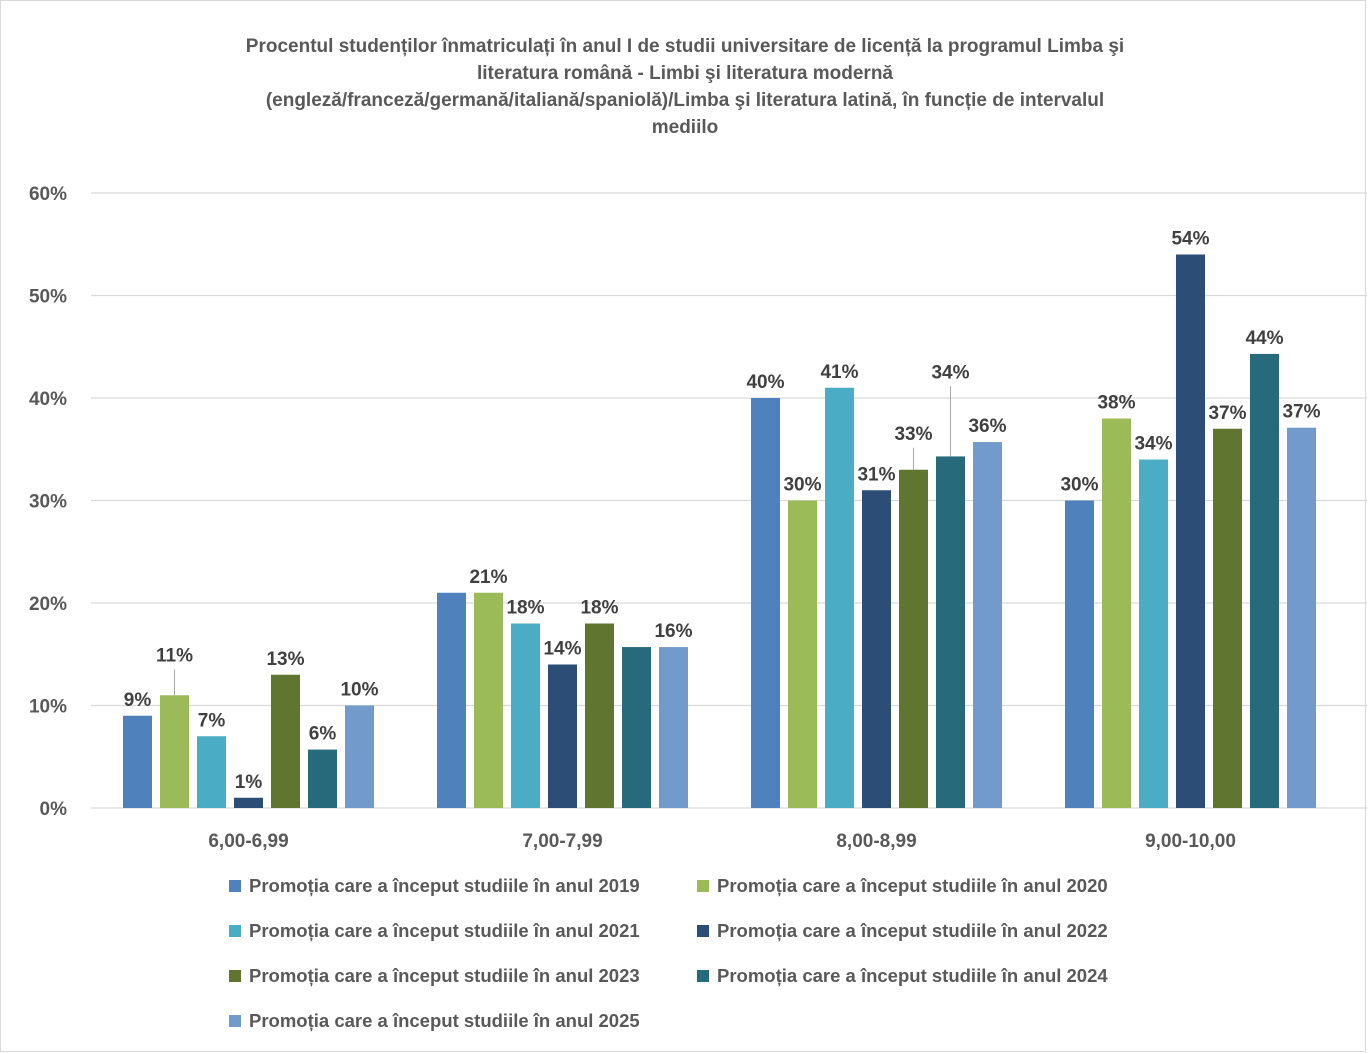 This screenshot has width=1368, height=1054. Describe the element at coordinates (249, 782) in the screenshot. I see `data-label: 1%` at that location.